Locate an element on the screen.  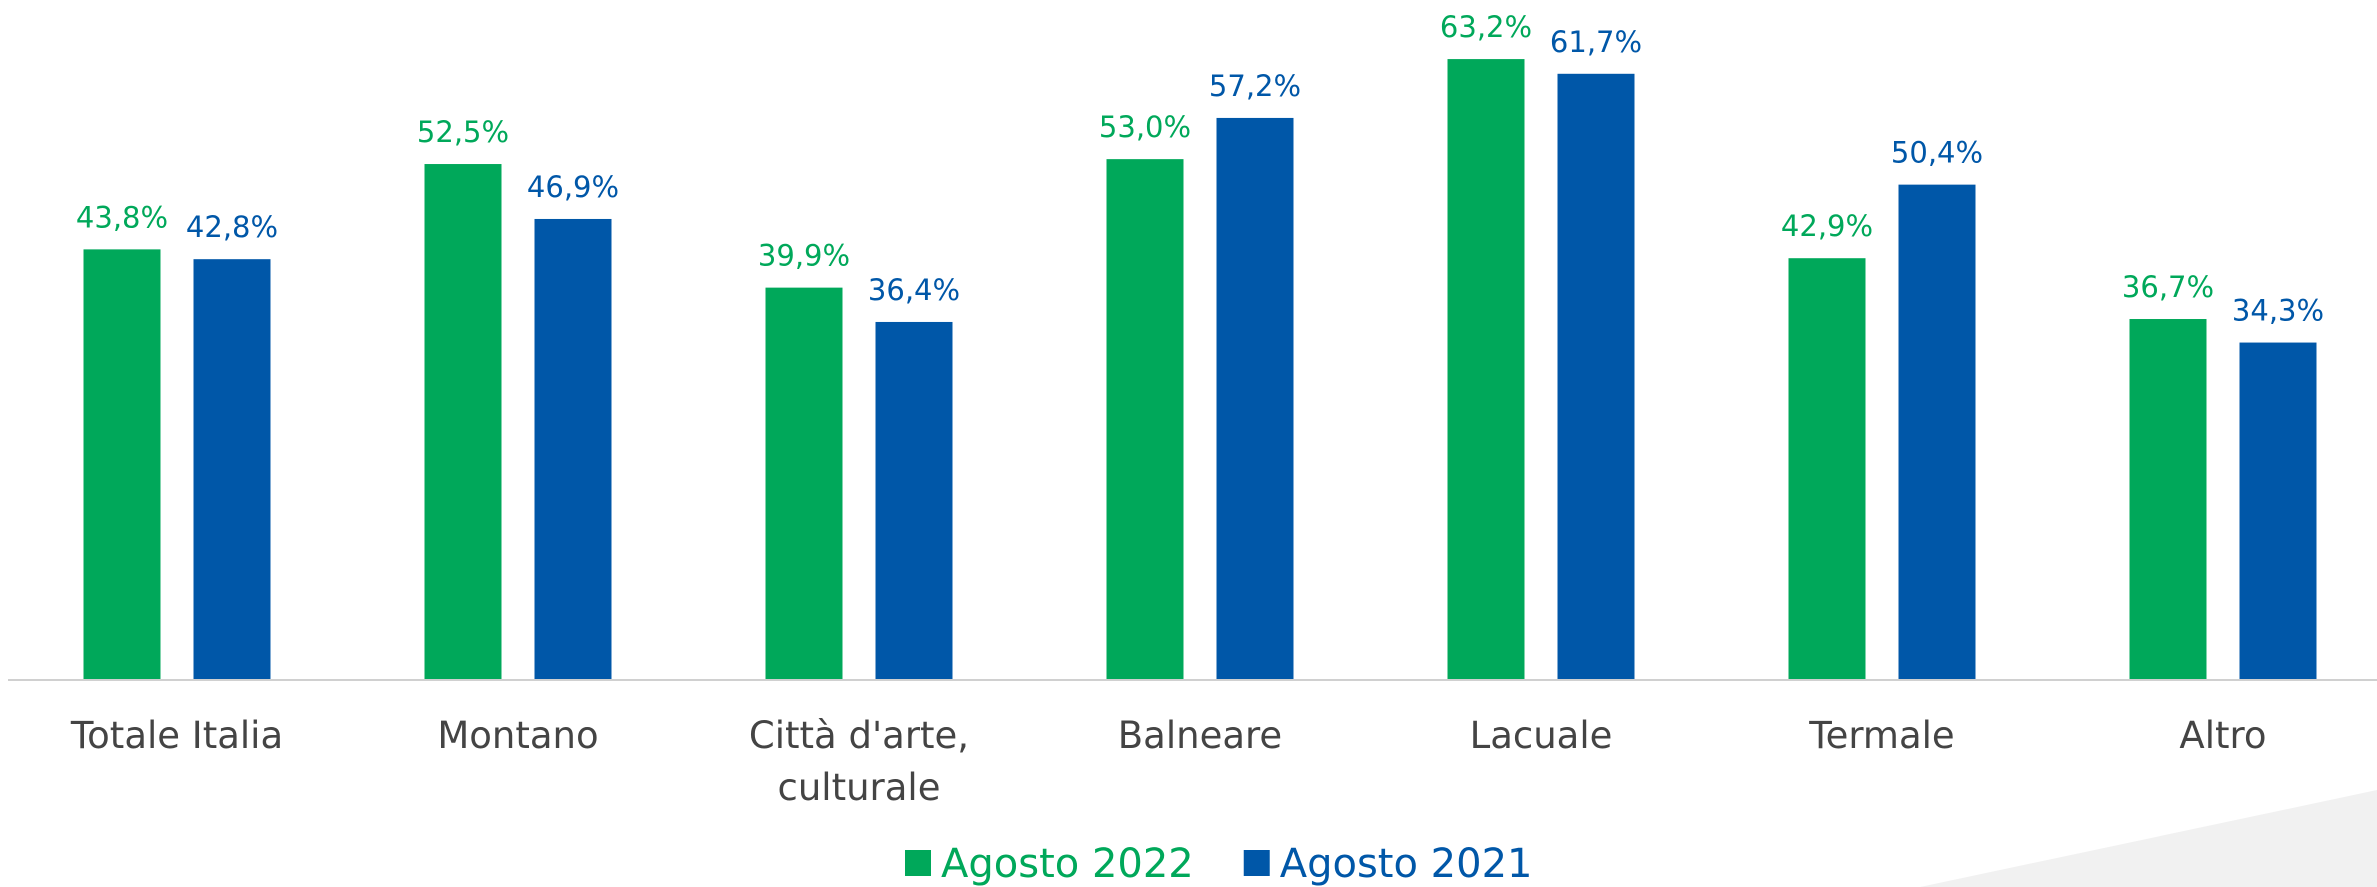
value-label: 61,7% is located at coordinates (1596, 42).